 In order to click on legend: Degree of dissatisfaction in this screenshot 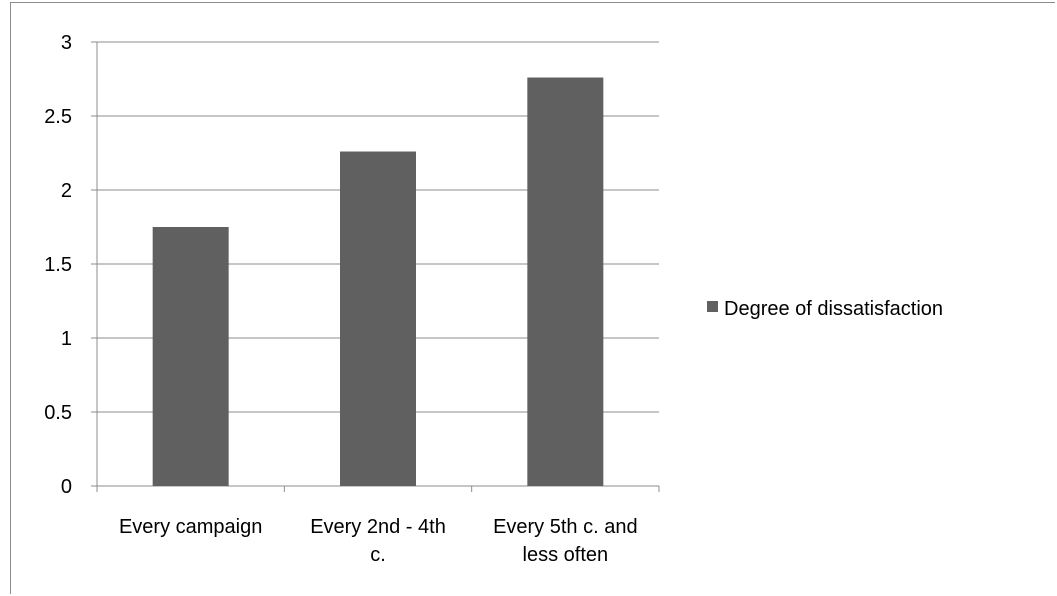, I will do `click(825, 309)`.